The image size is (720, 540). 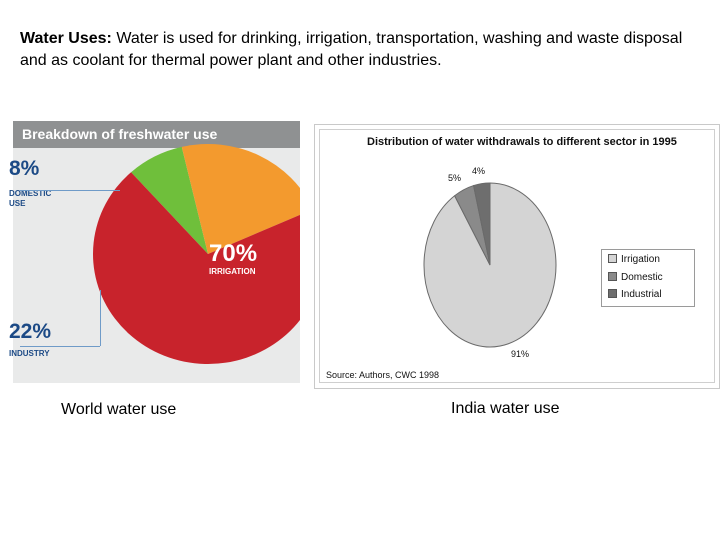 What do you see at coordinates (455, 178) in the screenshot?
I see `india-domestic-pct-label: 5%` at bounding box center [455, 178].